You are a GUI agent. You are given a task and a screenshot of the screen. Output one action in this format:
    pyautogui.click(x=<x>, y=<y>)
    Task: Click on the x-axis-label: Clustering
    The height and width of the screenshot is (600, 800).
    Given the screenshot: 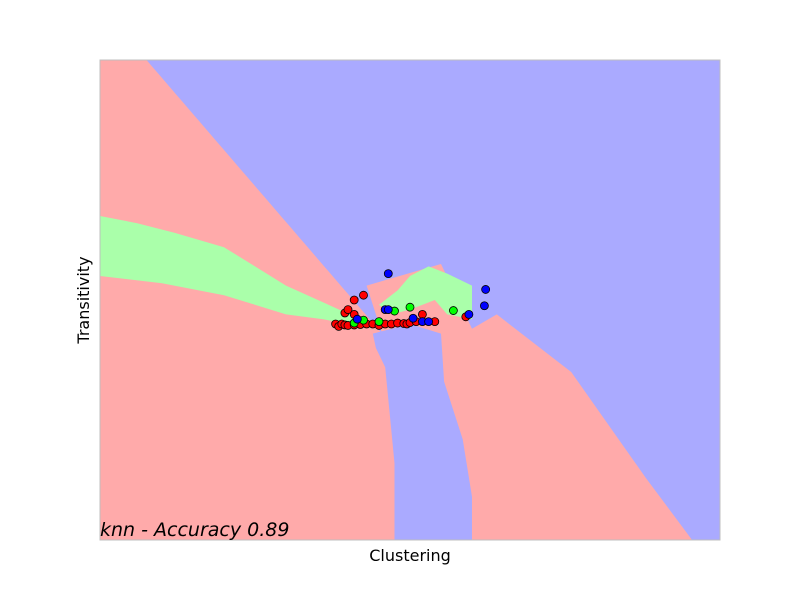 What is the action you would take?
    pyautogui.click(x=410, y=555)
    